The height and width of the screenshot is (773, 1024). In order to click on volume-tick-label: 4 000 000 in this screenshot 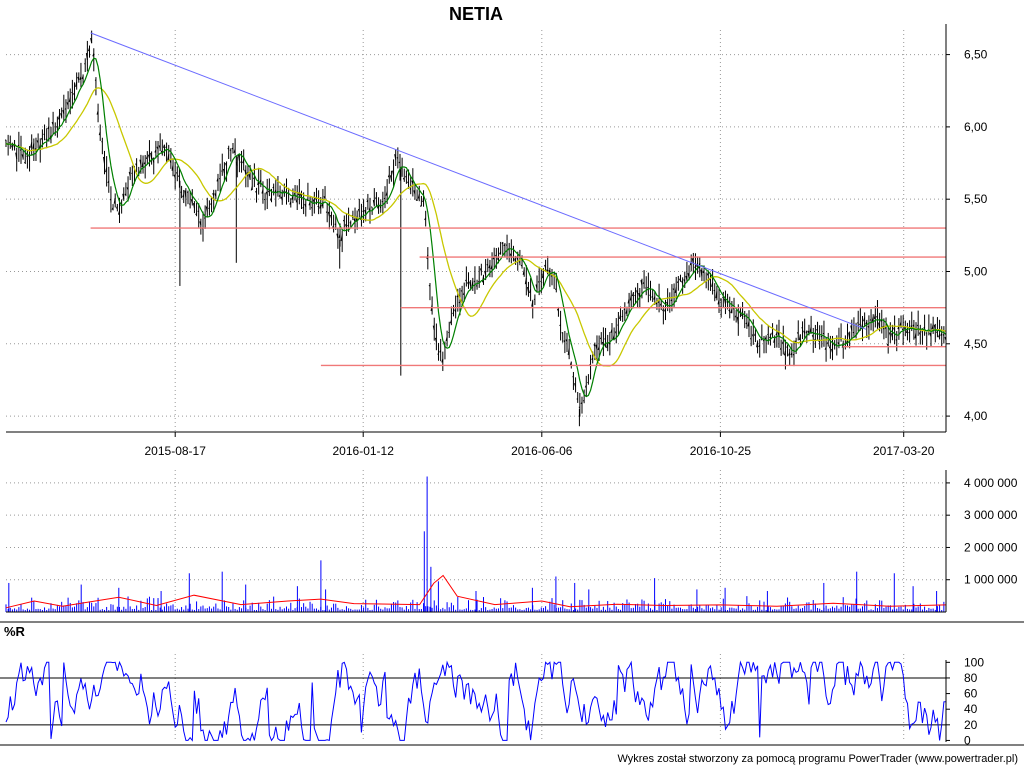, I will do `click(991, 483)`.